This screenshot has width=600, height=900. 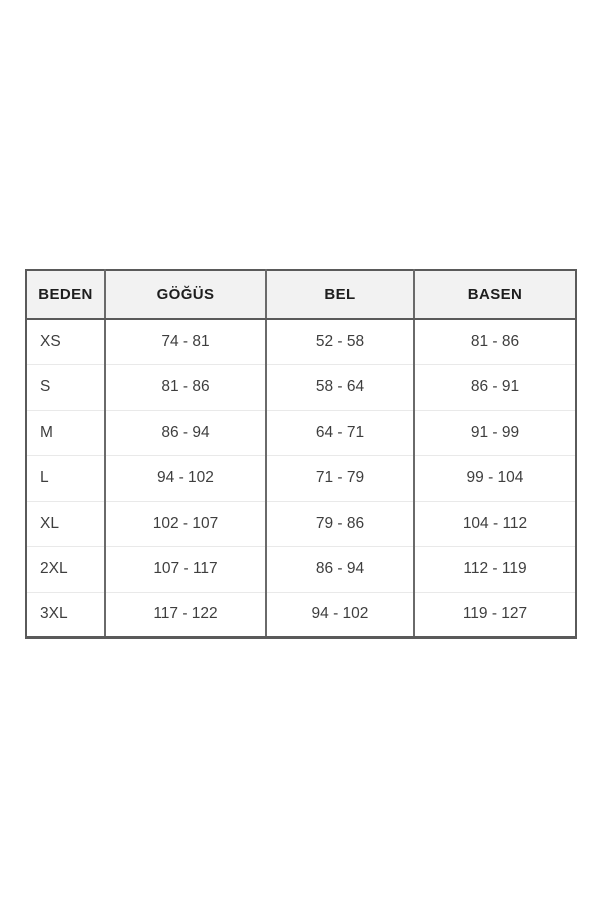 I want to click on waist-range-cell: 86 - 94, so click(x=339, y=569).